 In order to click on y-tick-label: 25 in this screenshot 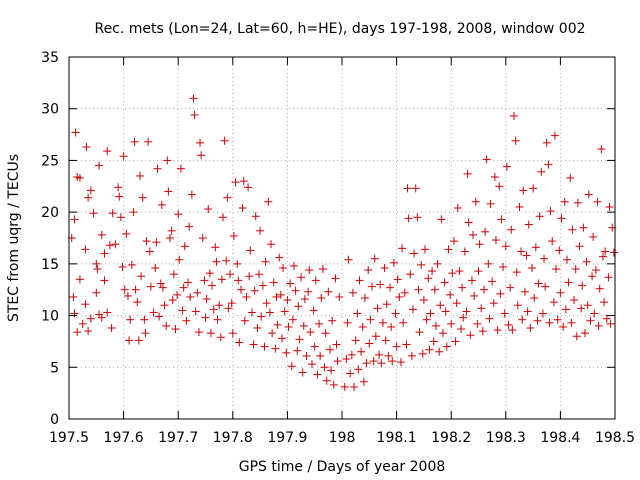, I will do `click(50, 161)`.